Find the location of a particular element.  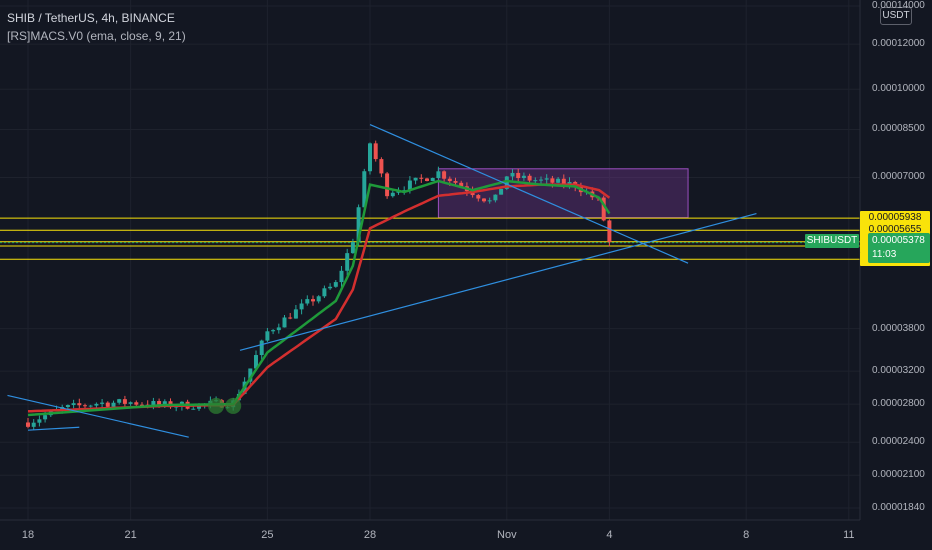

box-layer is located at coordinates (563, 193).